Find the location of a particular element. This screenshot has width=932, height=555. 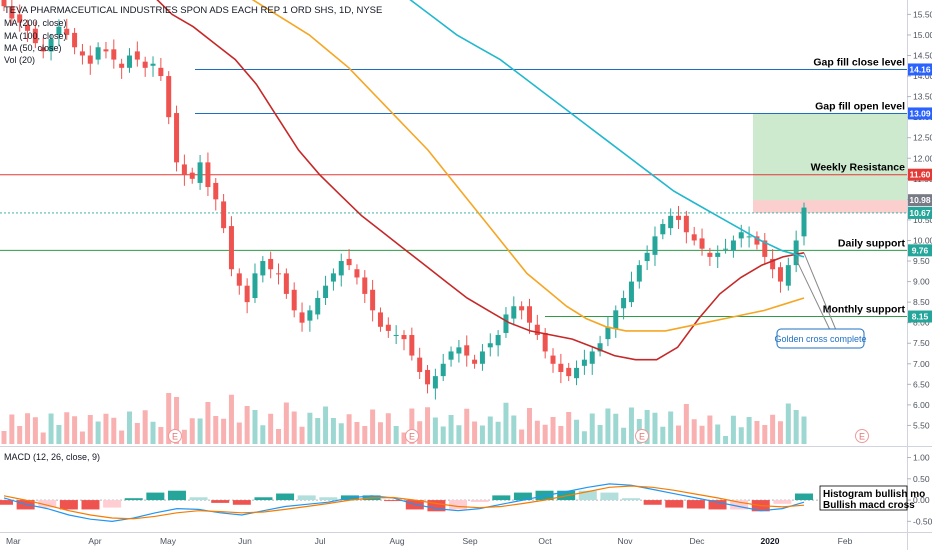

time-tick-label: May is located at coordinates (168, 541).